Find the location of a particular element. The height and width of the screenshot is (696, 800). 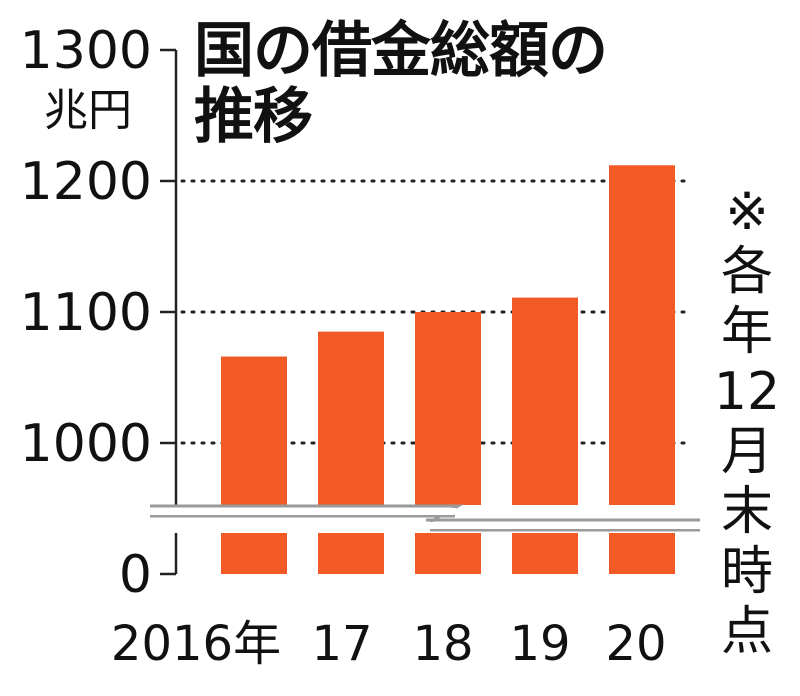

x-tick-label: 20 is located at coordinates (635, 644).